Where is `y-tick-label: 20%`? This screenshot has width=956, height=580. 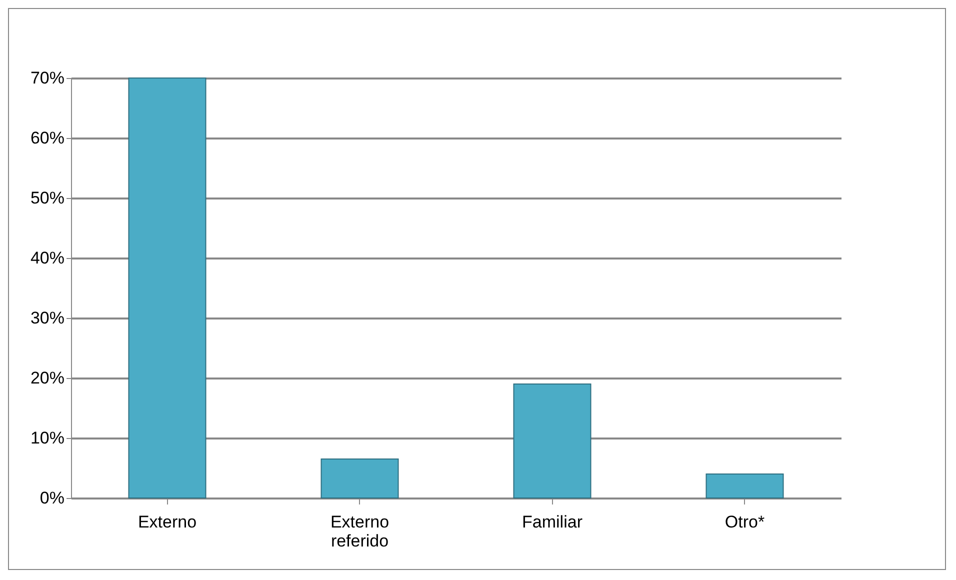
y-tick-label: 20% is located at coordinates (47, 378).